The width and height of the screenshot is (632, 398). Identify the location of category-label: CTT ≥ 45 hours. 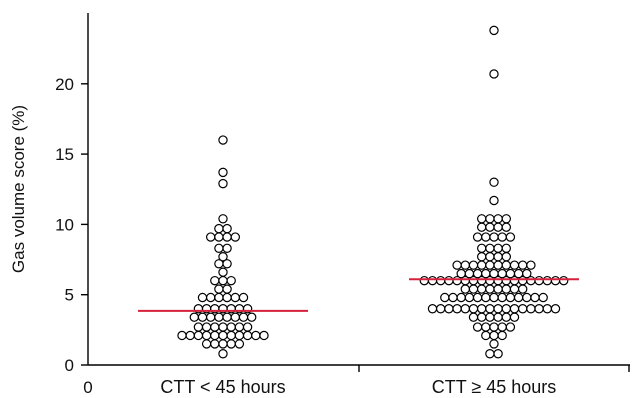
(494, 387).